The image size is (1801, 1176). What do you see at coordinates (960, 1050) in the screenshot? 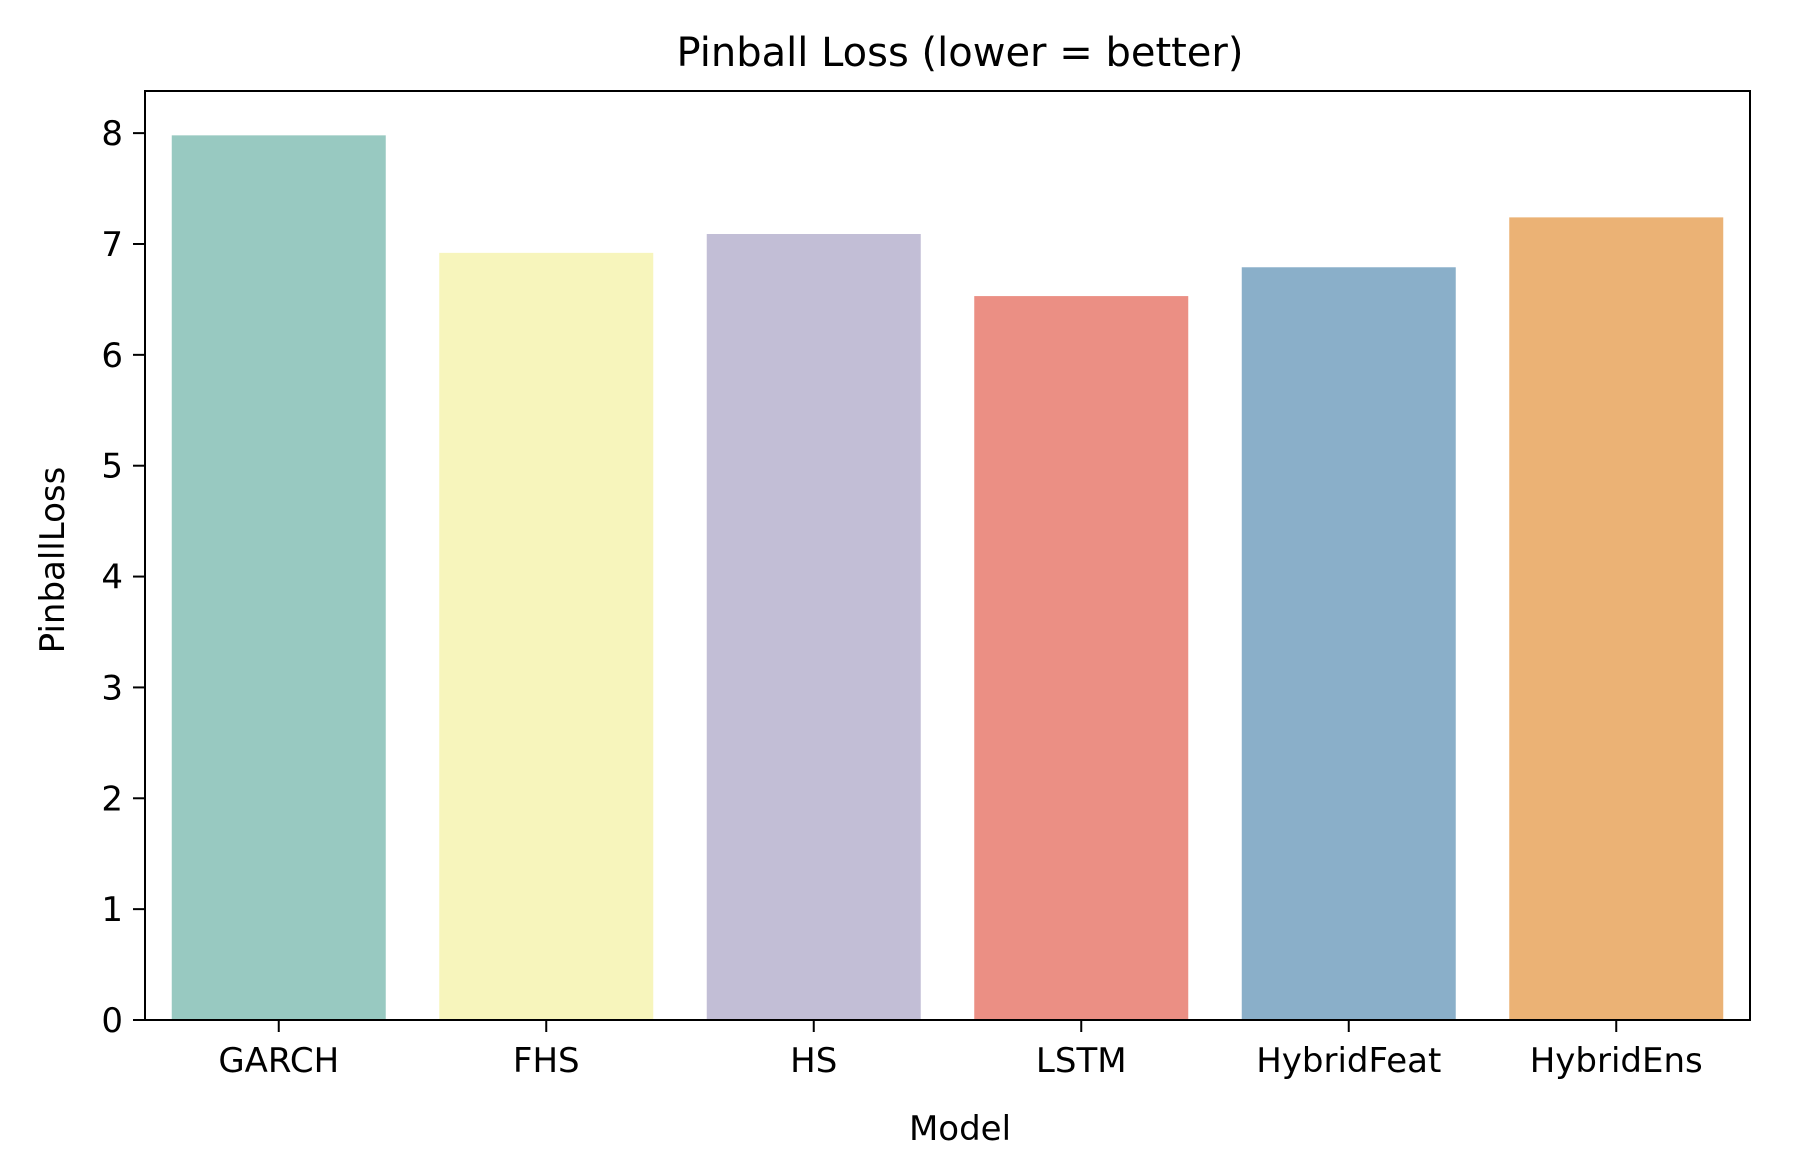
I see `x-axis-ticks: GARCH FHS HS LSTM HybridFeat HybridEns` at bounding box center [960, 1050].